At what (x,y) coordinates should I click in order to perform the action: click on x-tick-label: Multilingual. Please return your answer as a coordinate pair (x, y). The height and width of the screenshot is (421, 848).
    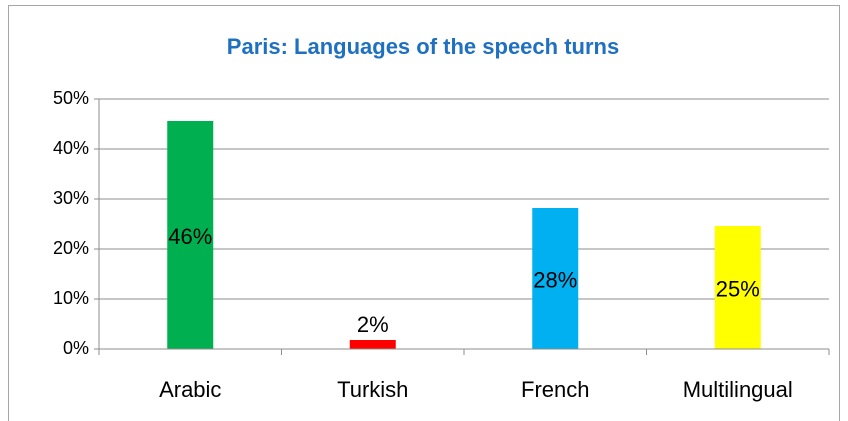
    Looking at the image, I should click on (738, 389).